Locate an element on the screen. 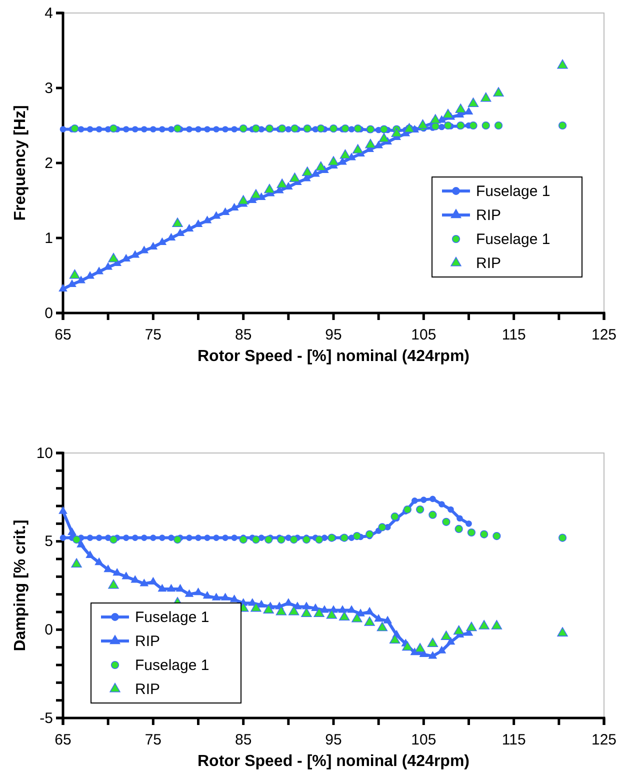 Image resolution: width=619 pixels, height=783 pixels. x-tick-label: 85 is located at coordinates (243, 740).